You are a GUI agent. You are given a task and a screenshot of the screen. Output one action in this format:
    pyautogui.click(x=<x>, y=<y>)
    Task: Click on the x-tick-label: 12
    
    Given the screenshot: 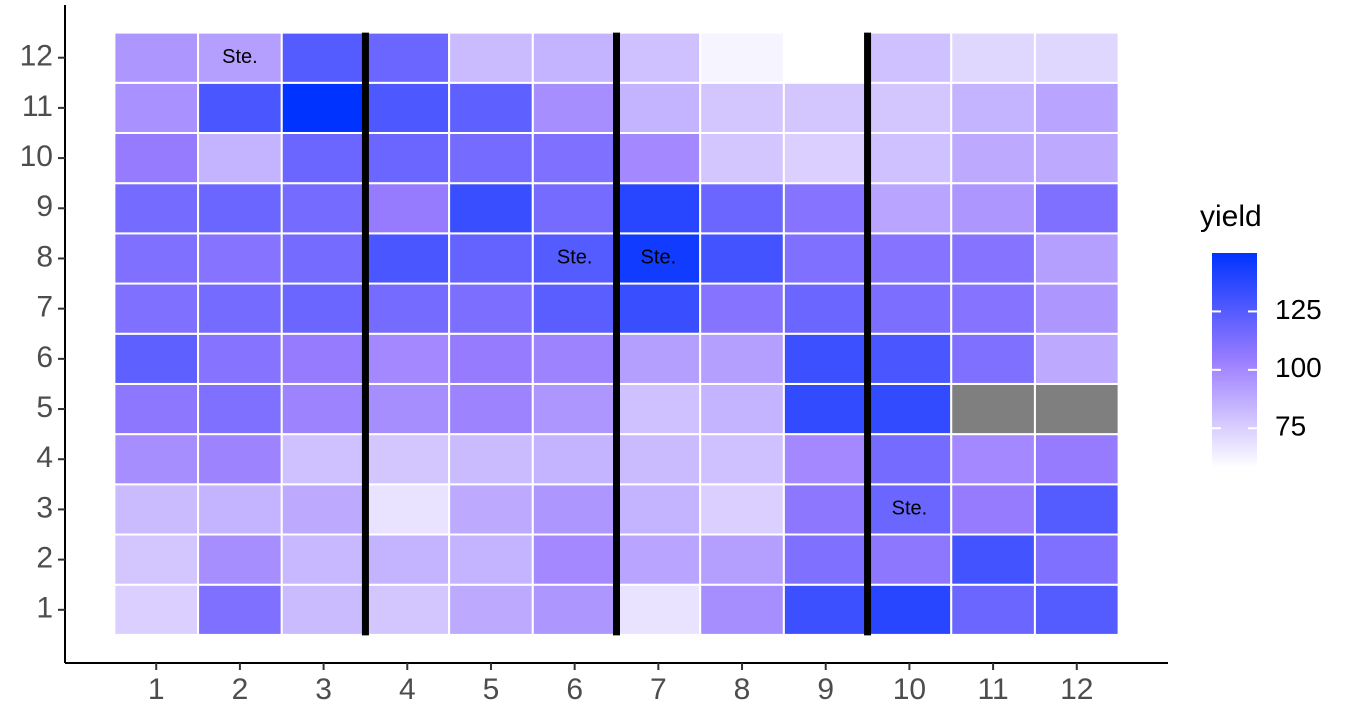 What is the action you would take?
    pyautogui.click(x=1076, y=689)
    